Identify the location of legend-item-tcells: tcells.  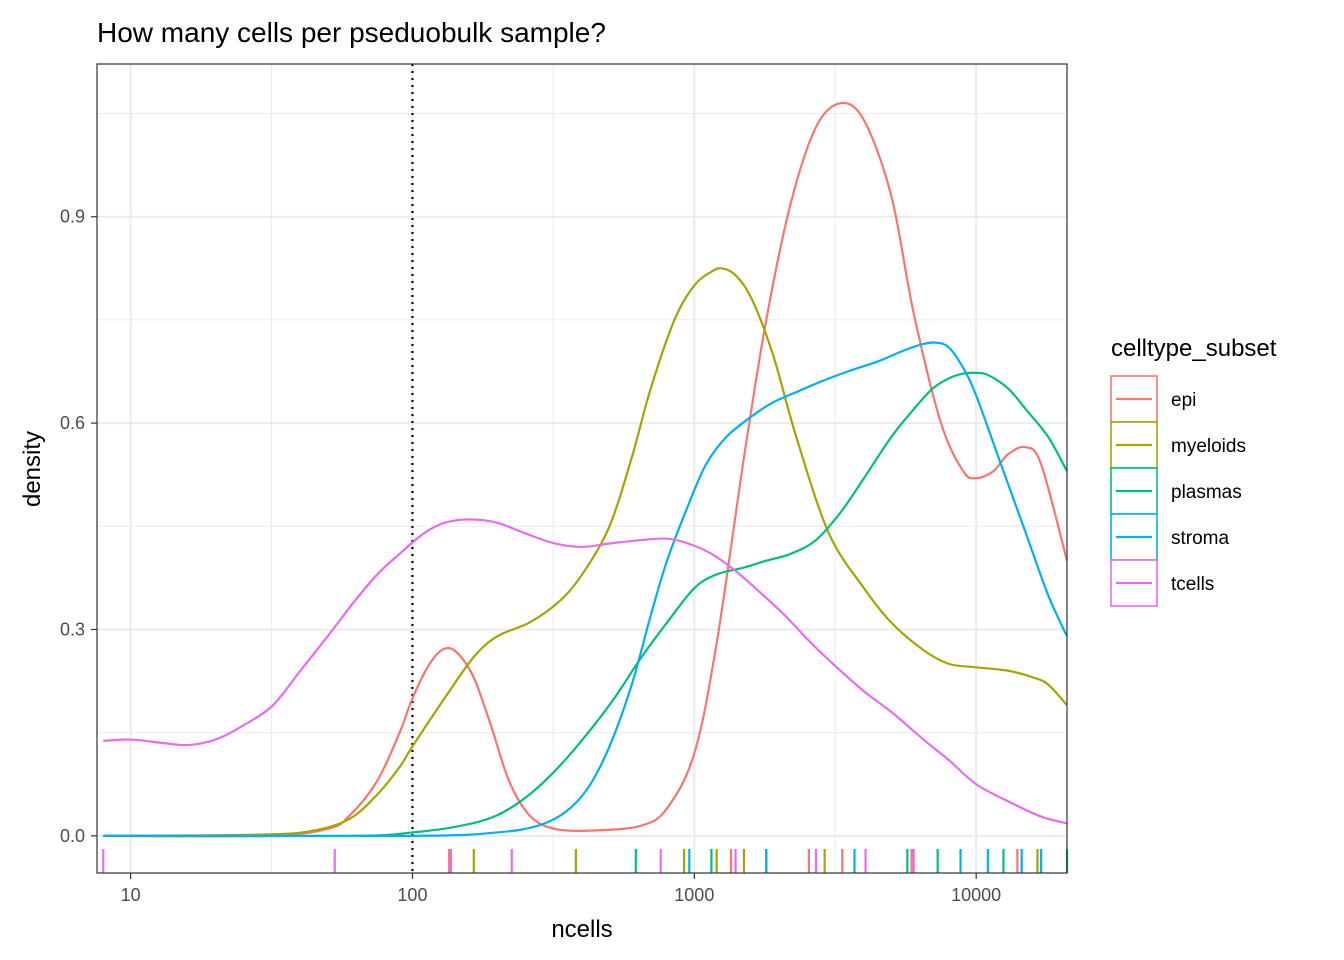
(1162, 583).